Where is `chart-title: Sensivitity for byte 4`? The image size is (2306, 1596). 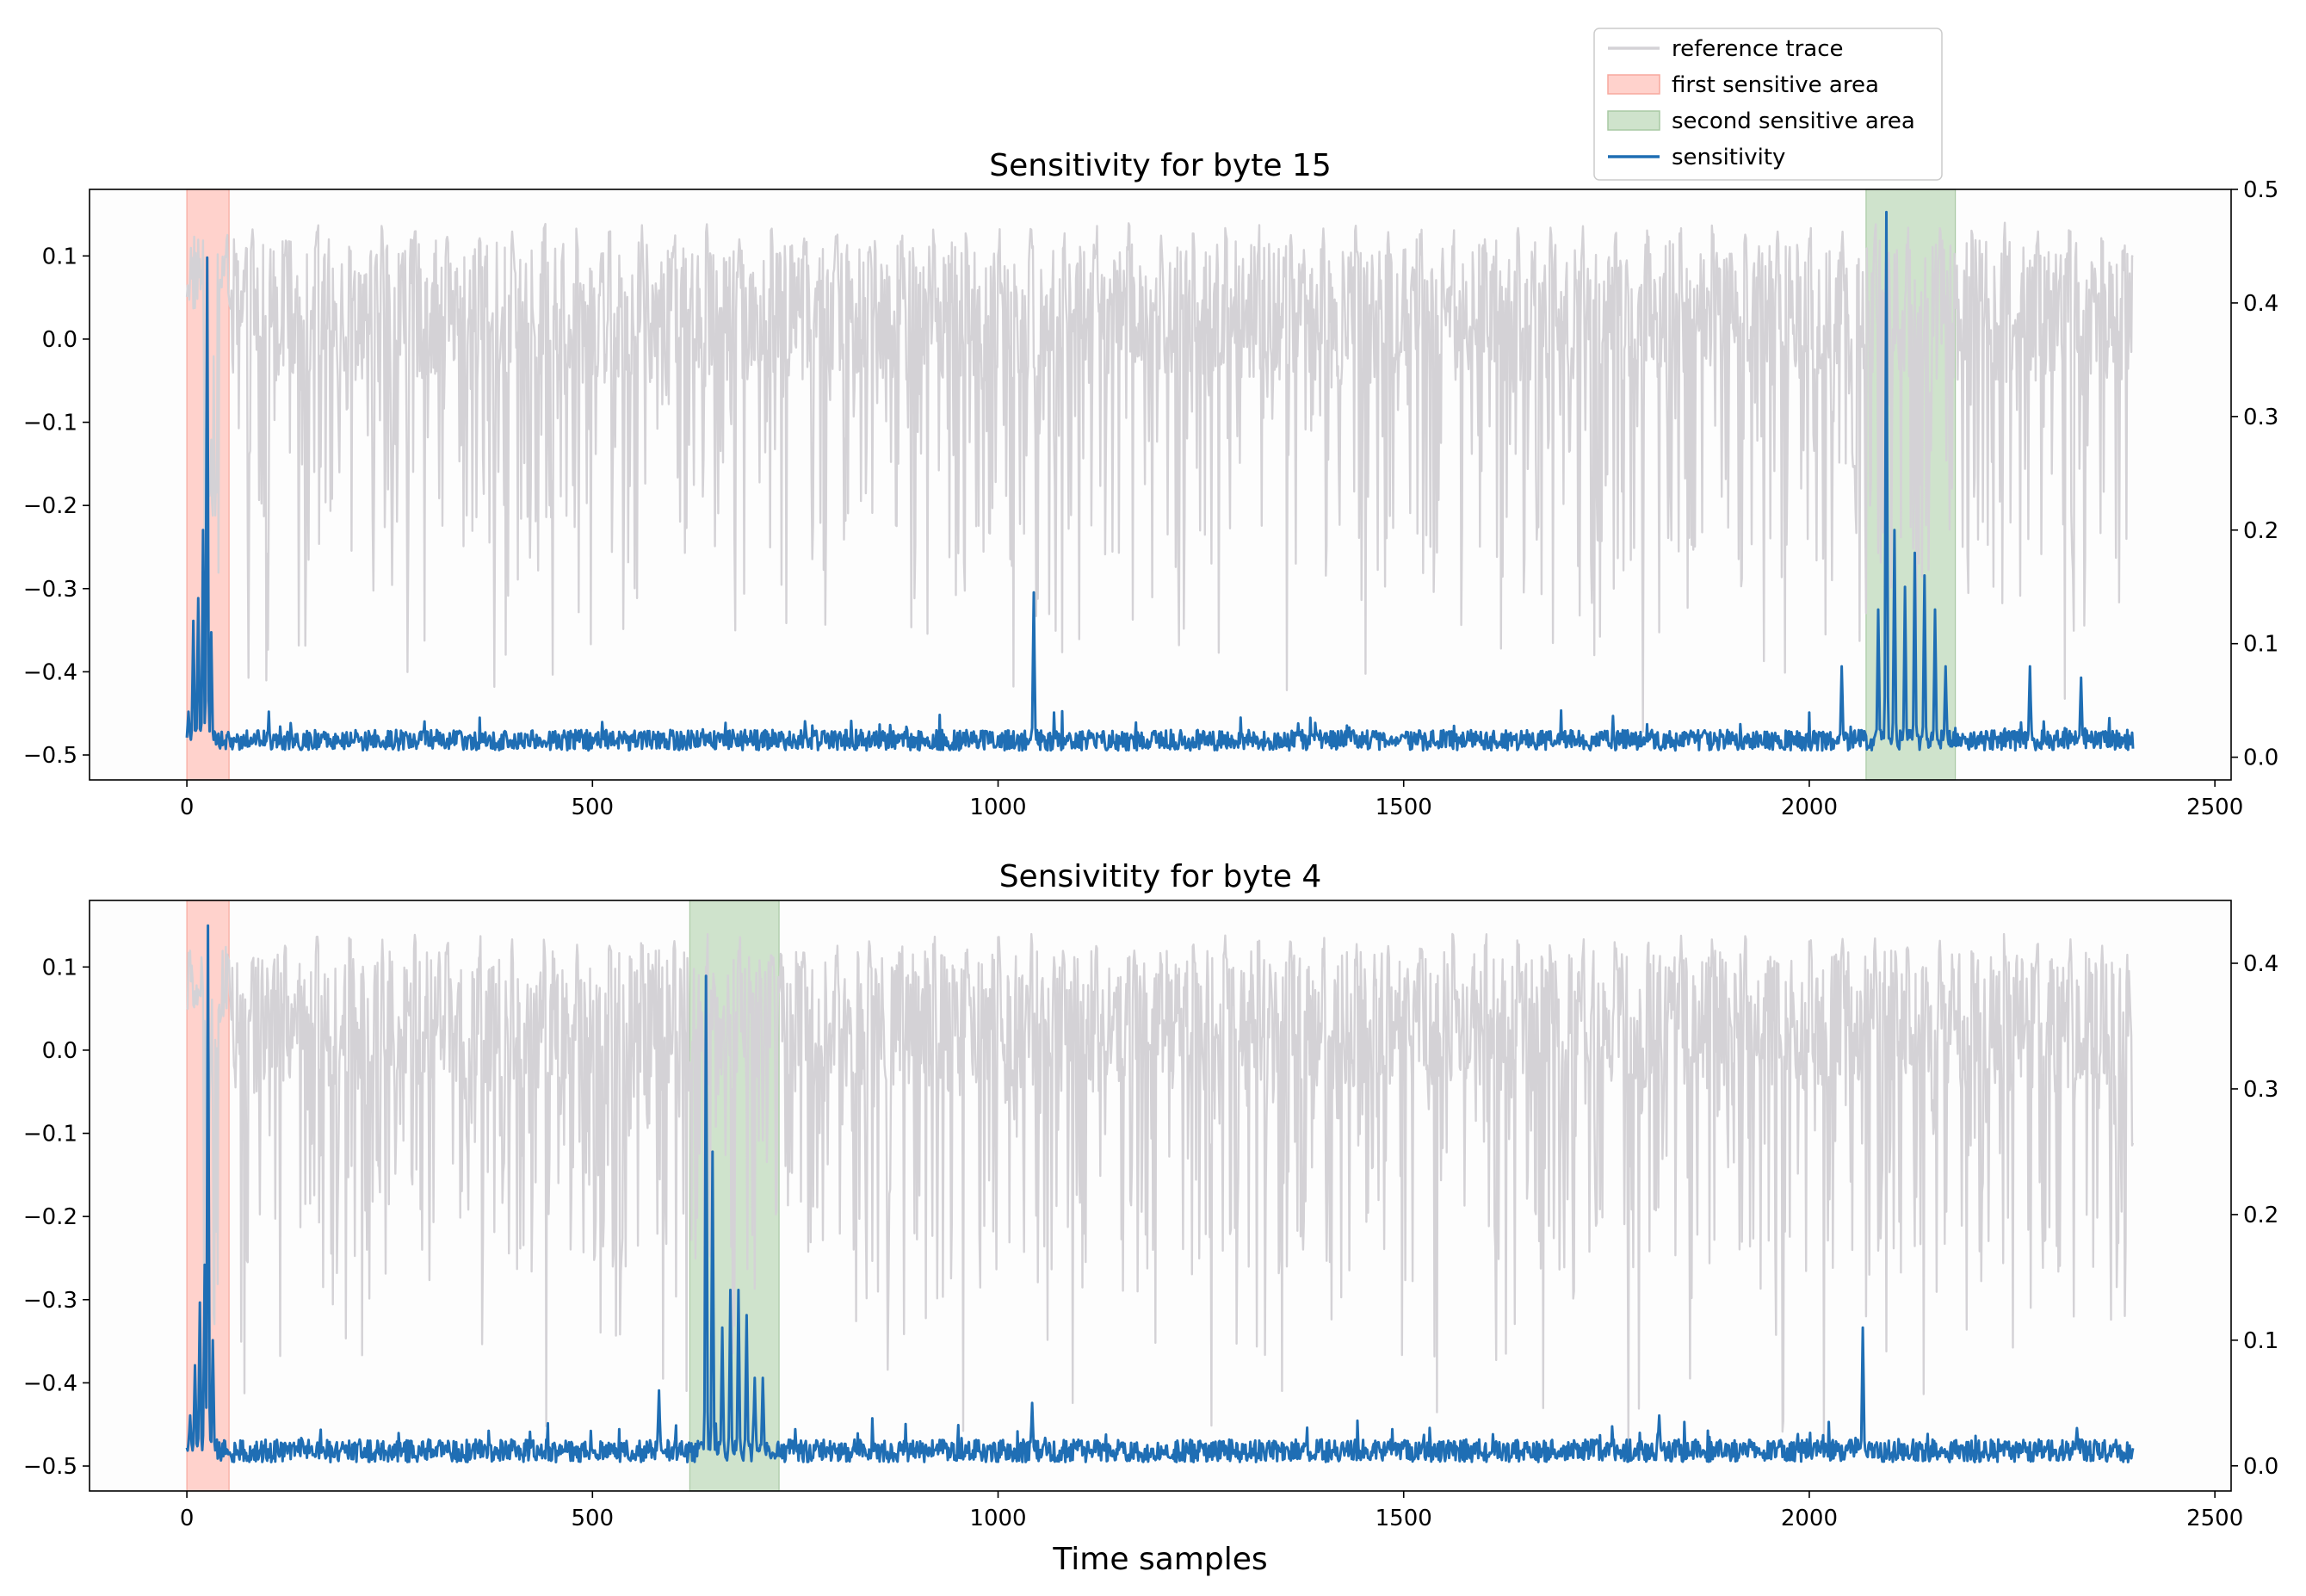 chart-title: Sensivitity for byte 4 is located at coordinates (1160, 876).